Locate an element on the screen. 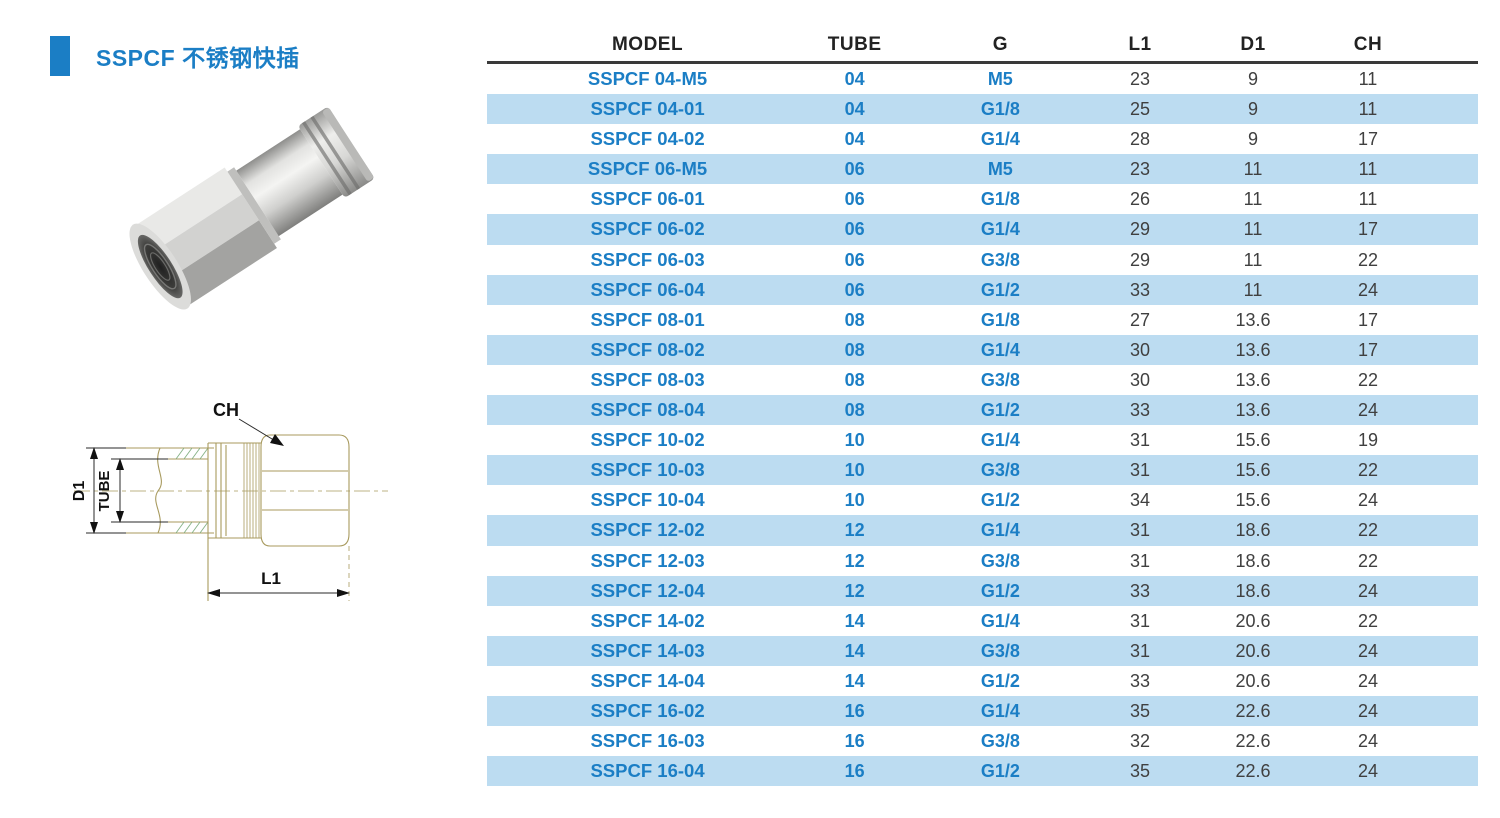 This screenshot has width=1500, height=818. column-header-g: G is located at coordinates (1000, 46).